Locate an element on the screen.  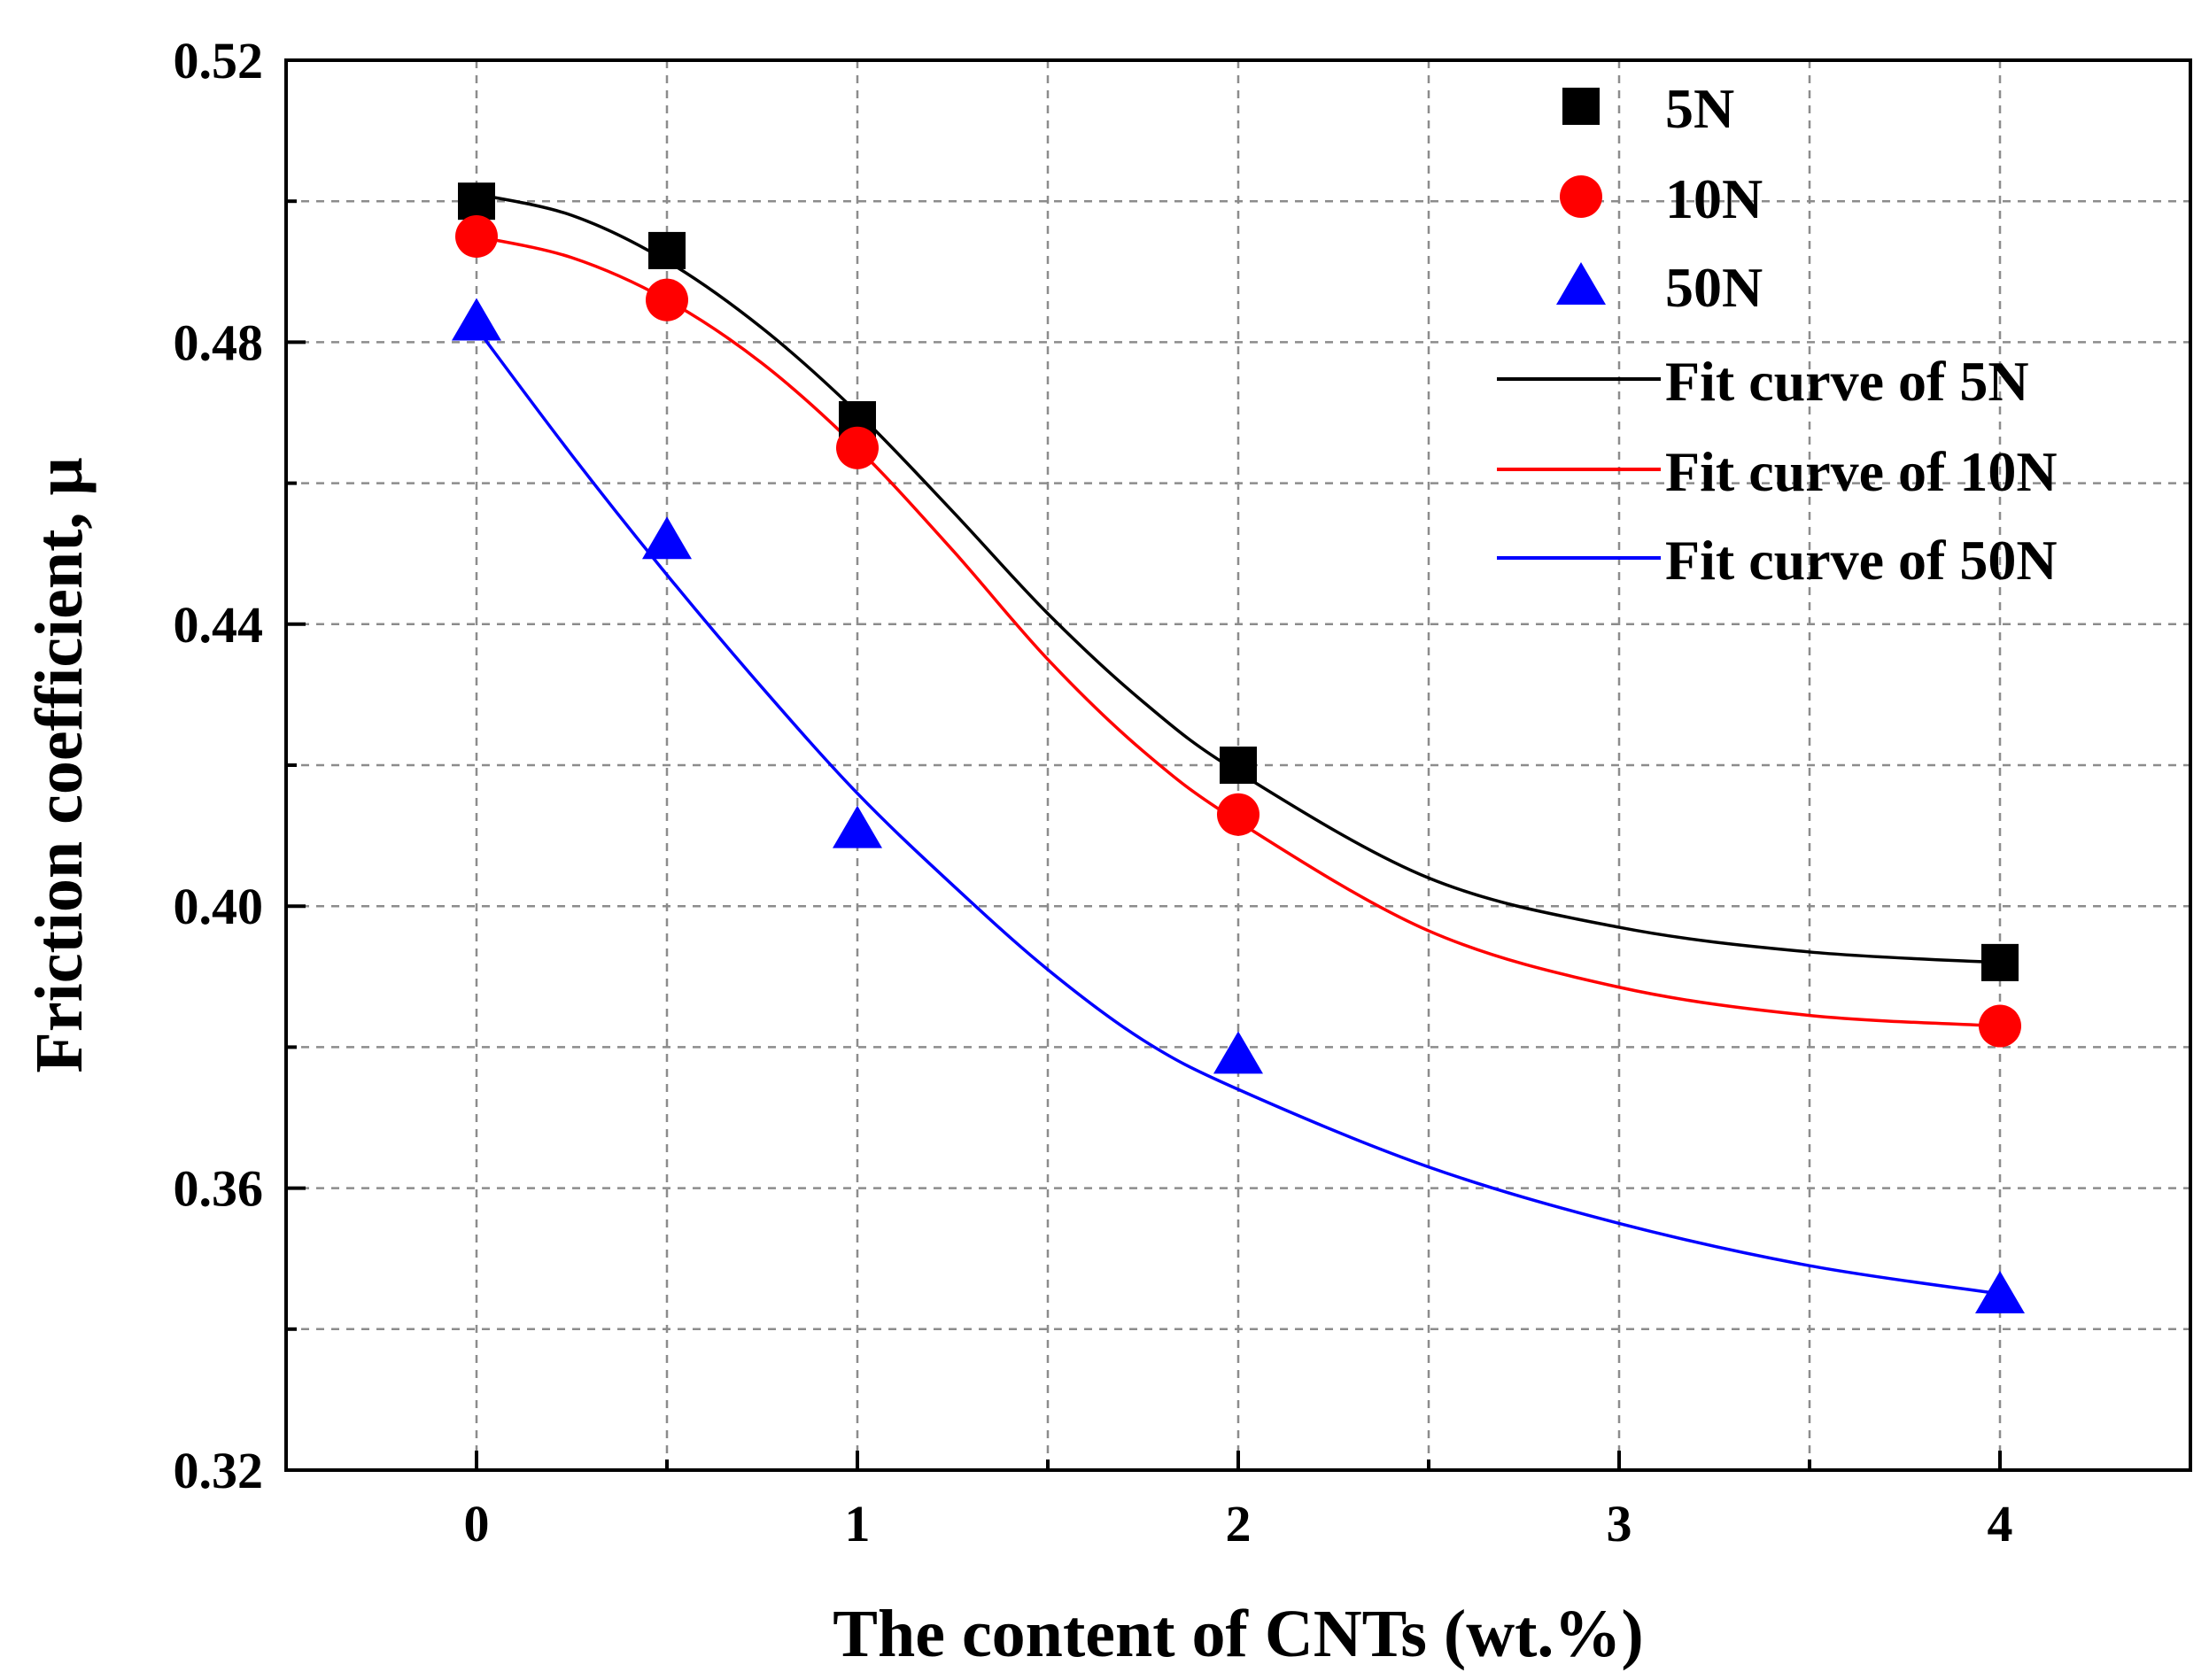
x-tick-label: 3 is located at coordinates (1619, 1523).